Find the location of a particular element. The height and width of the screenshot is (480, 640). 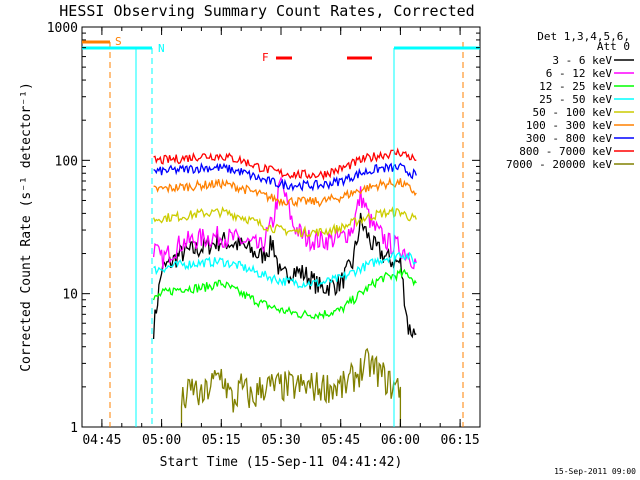

series-line-100-300kev is located at coordinates (285, 192).